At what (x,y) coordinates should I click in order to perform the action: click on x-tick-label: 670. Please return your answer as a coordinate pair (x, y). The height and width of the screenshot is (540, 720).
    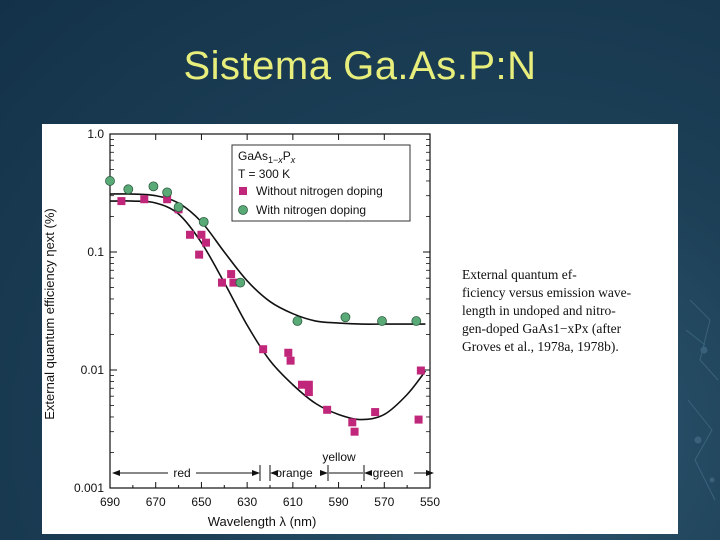
    Looking at the image, I should click on (156, 502).